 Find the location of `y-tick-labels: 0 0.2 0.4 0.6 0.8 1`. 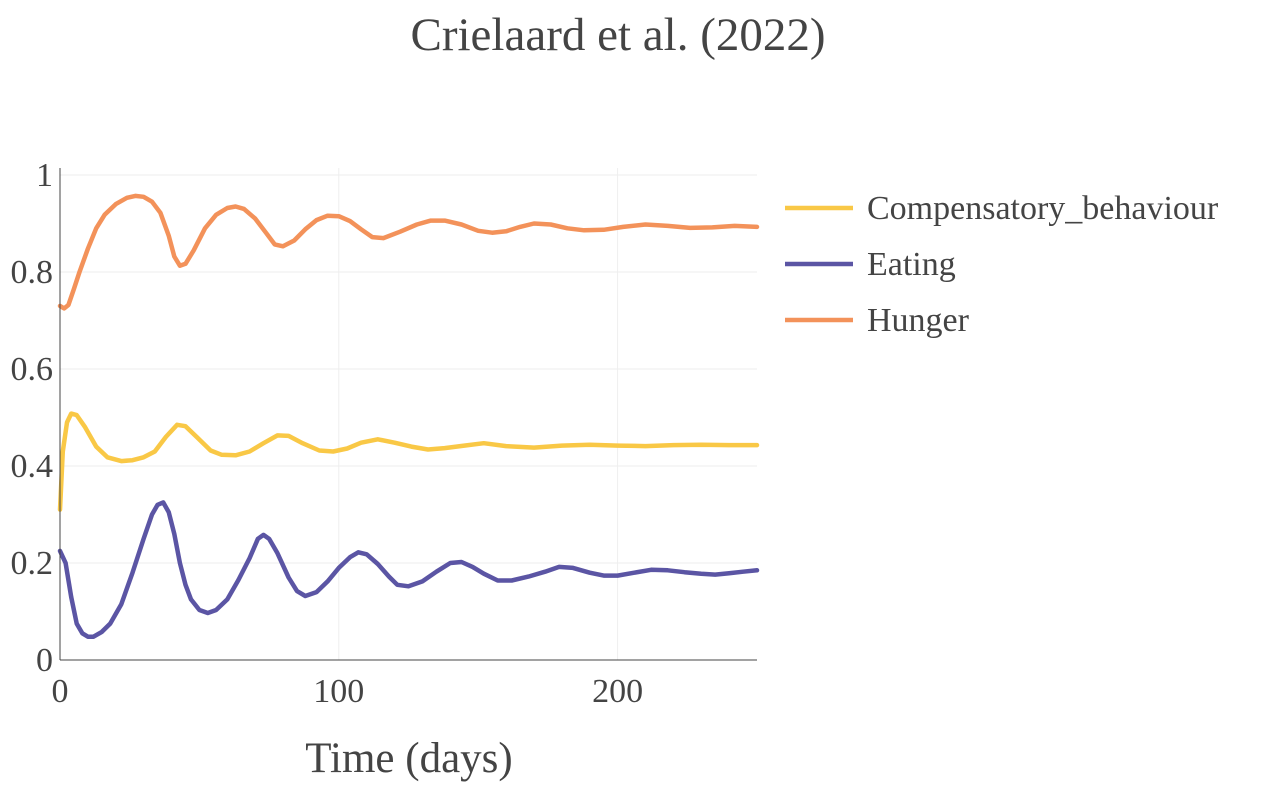

y-tick-labels: 0 0.2 0.4 0.6 0.8 1 is located at coordinates (32, 418).